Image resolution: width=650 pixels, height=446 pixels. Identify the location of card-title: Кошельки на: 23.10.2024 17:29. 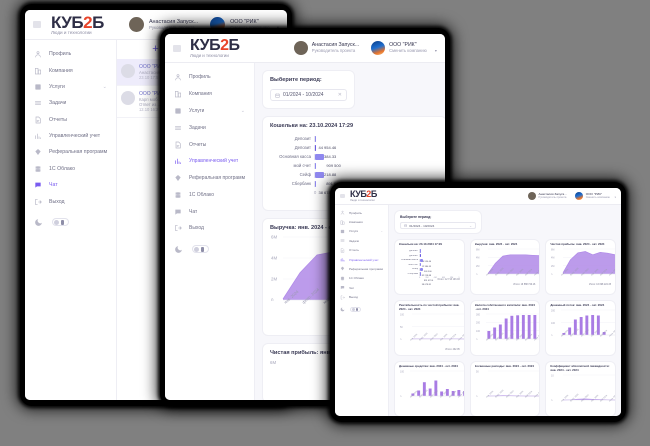
(420, 244).